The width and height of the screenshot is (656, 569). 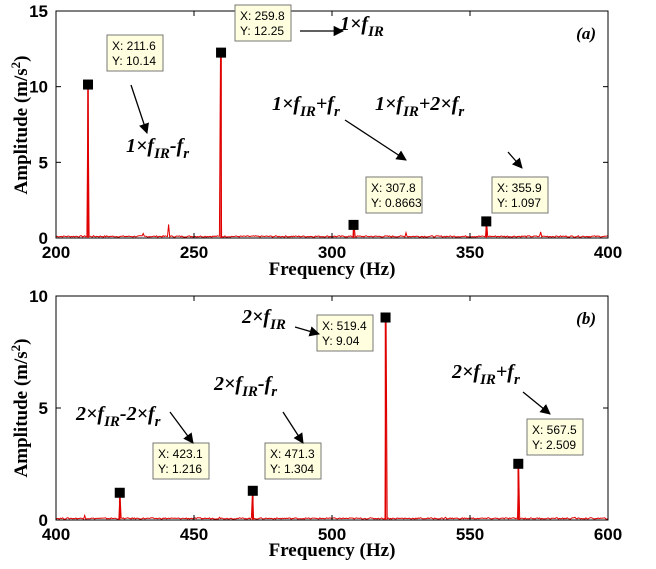 I want to click on datatip-y: Y: 1.304, so click(x=292, y=469).